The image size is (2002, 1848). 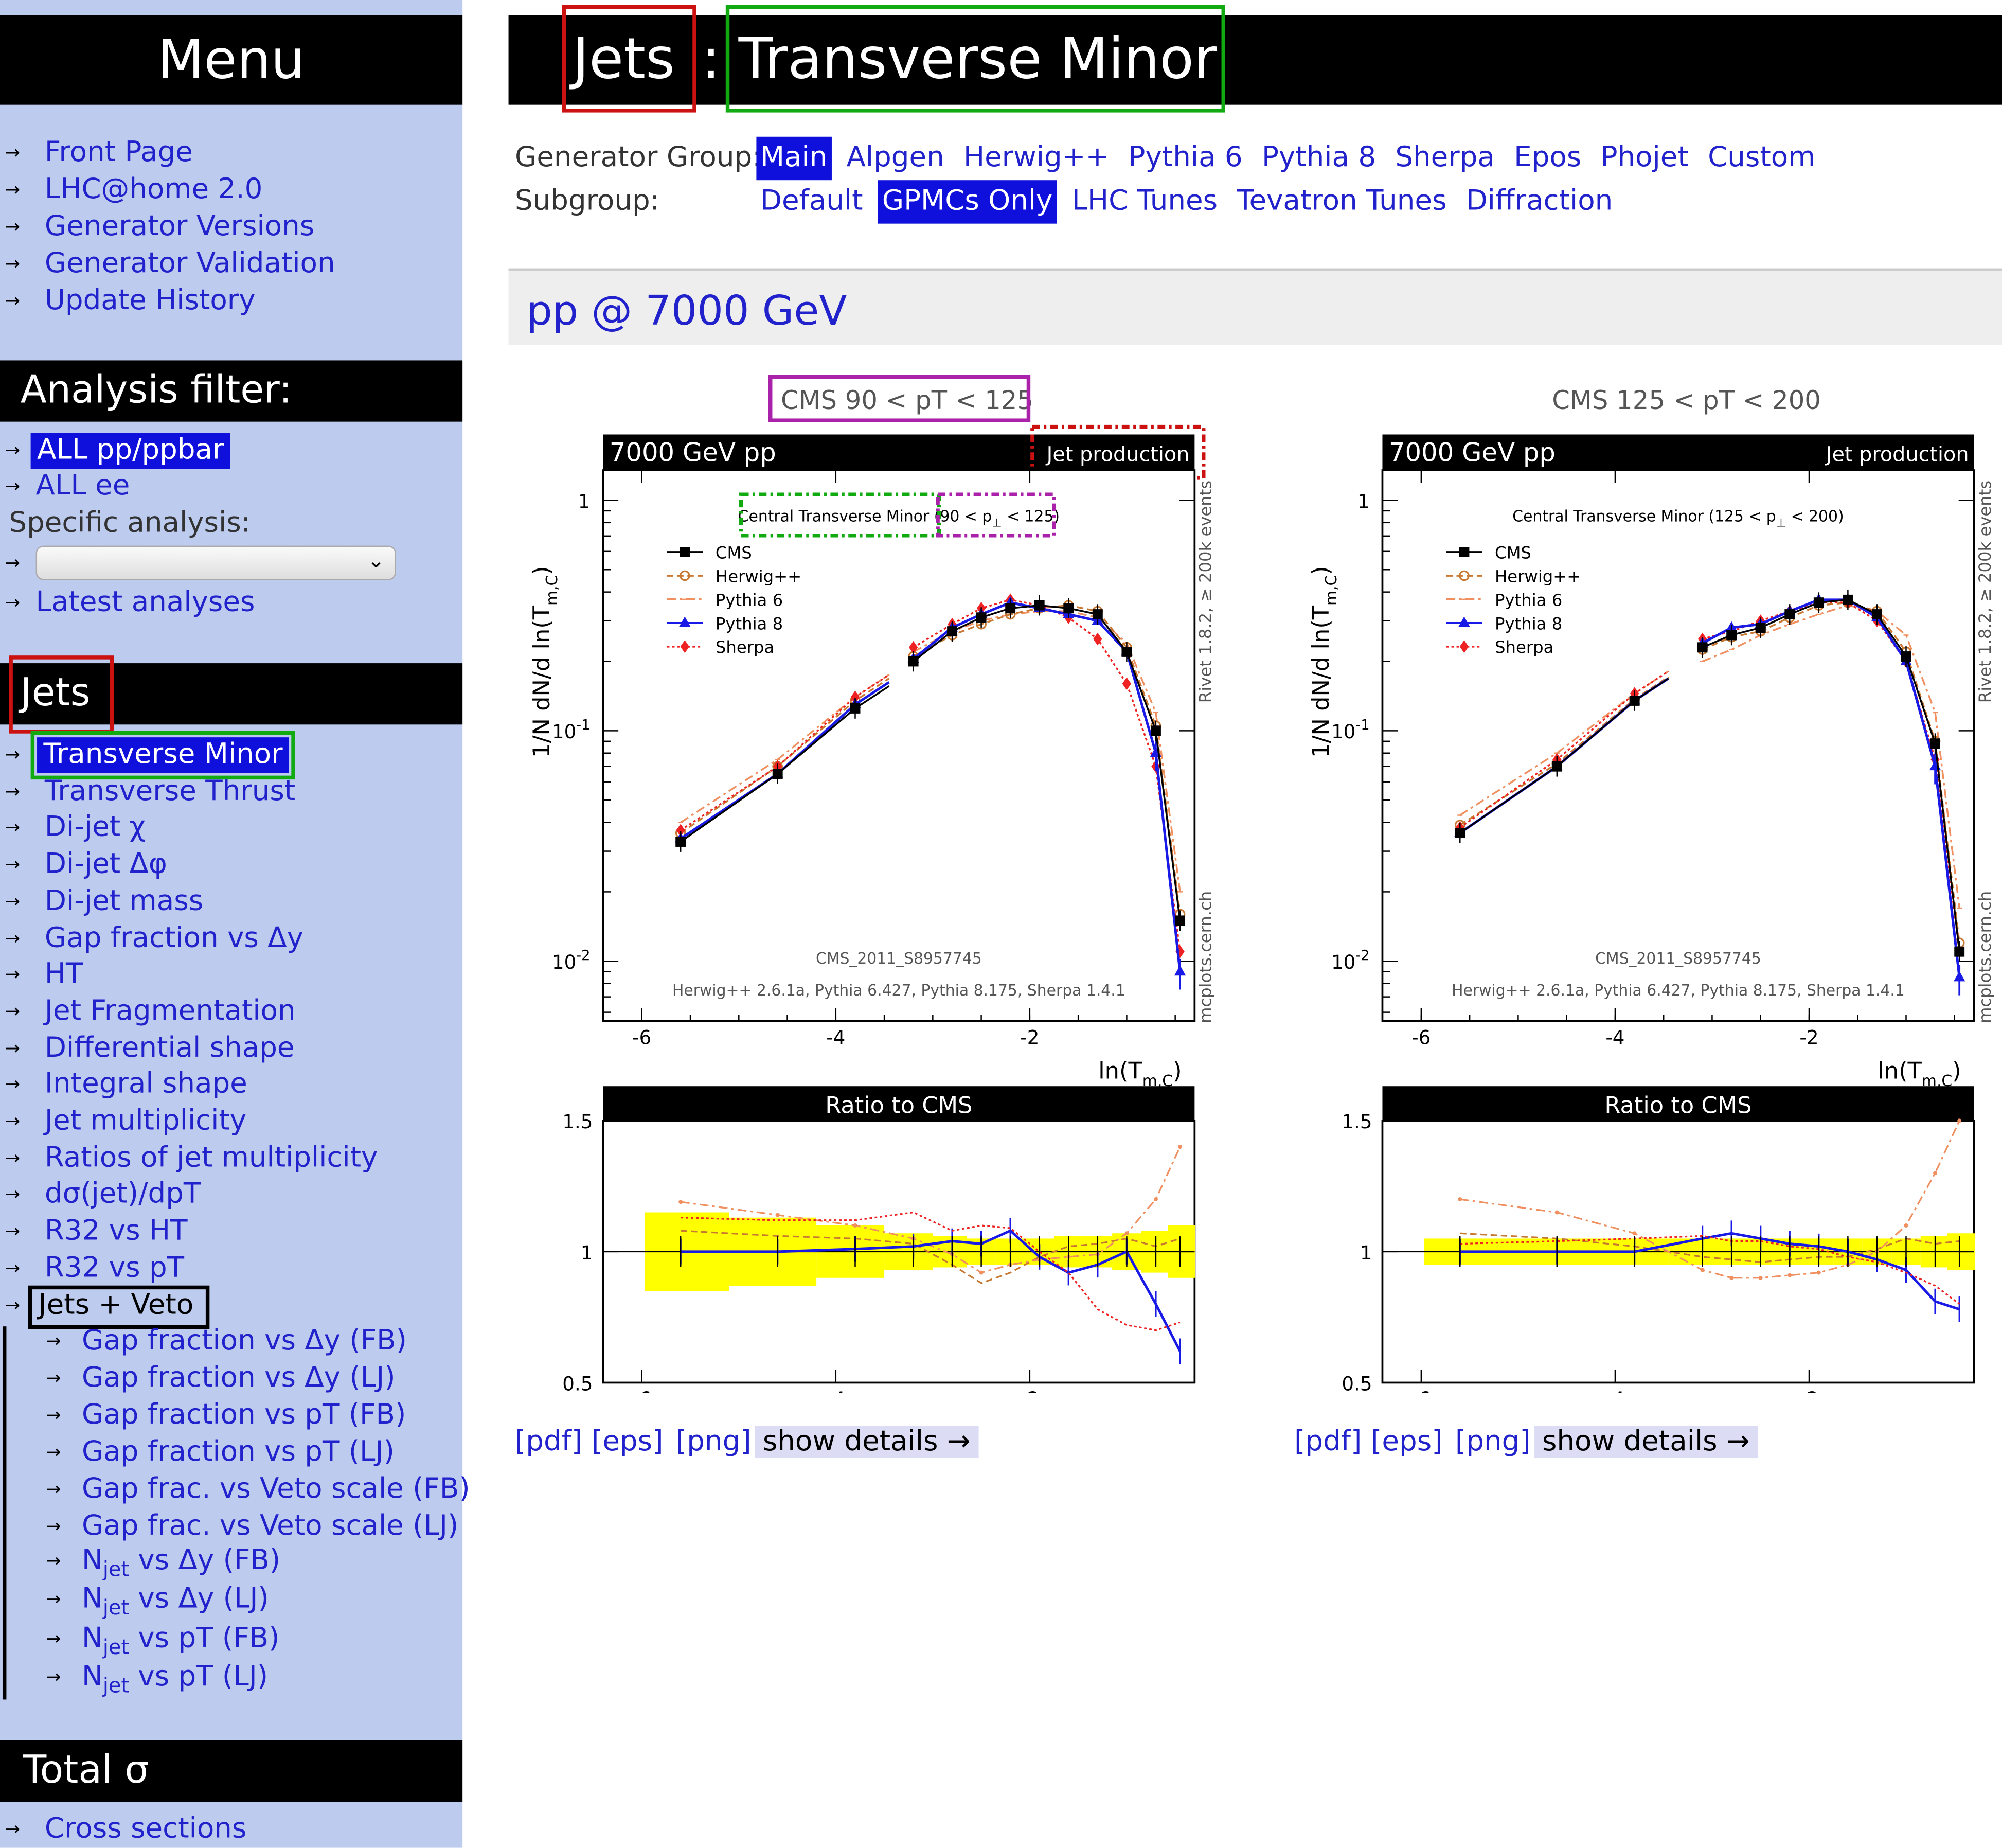 What do you see at coordinates (1762, 157) in the screenshot?
I see `generator-group-option-custom: Custom` at bounding box center [1762, 157].